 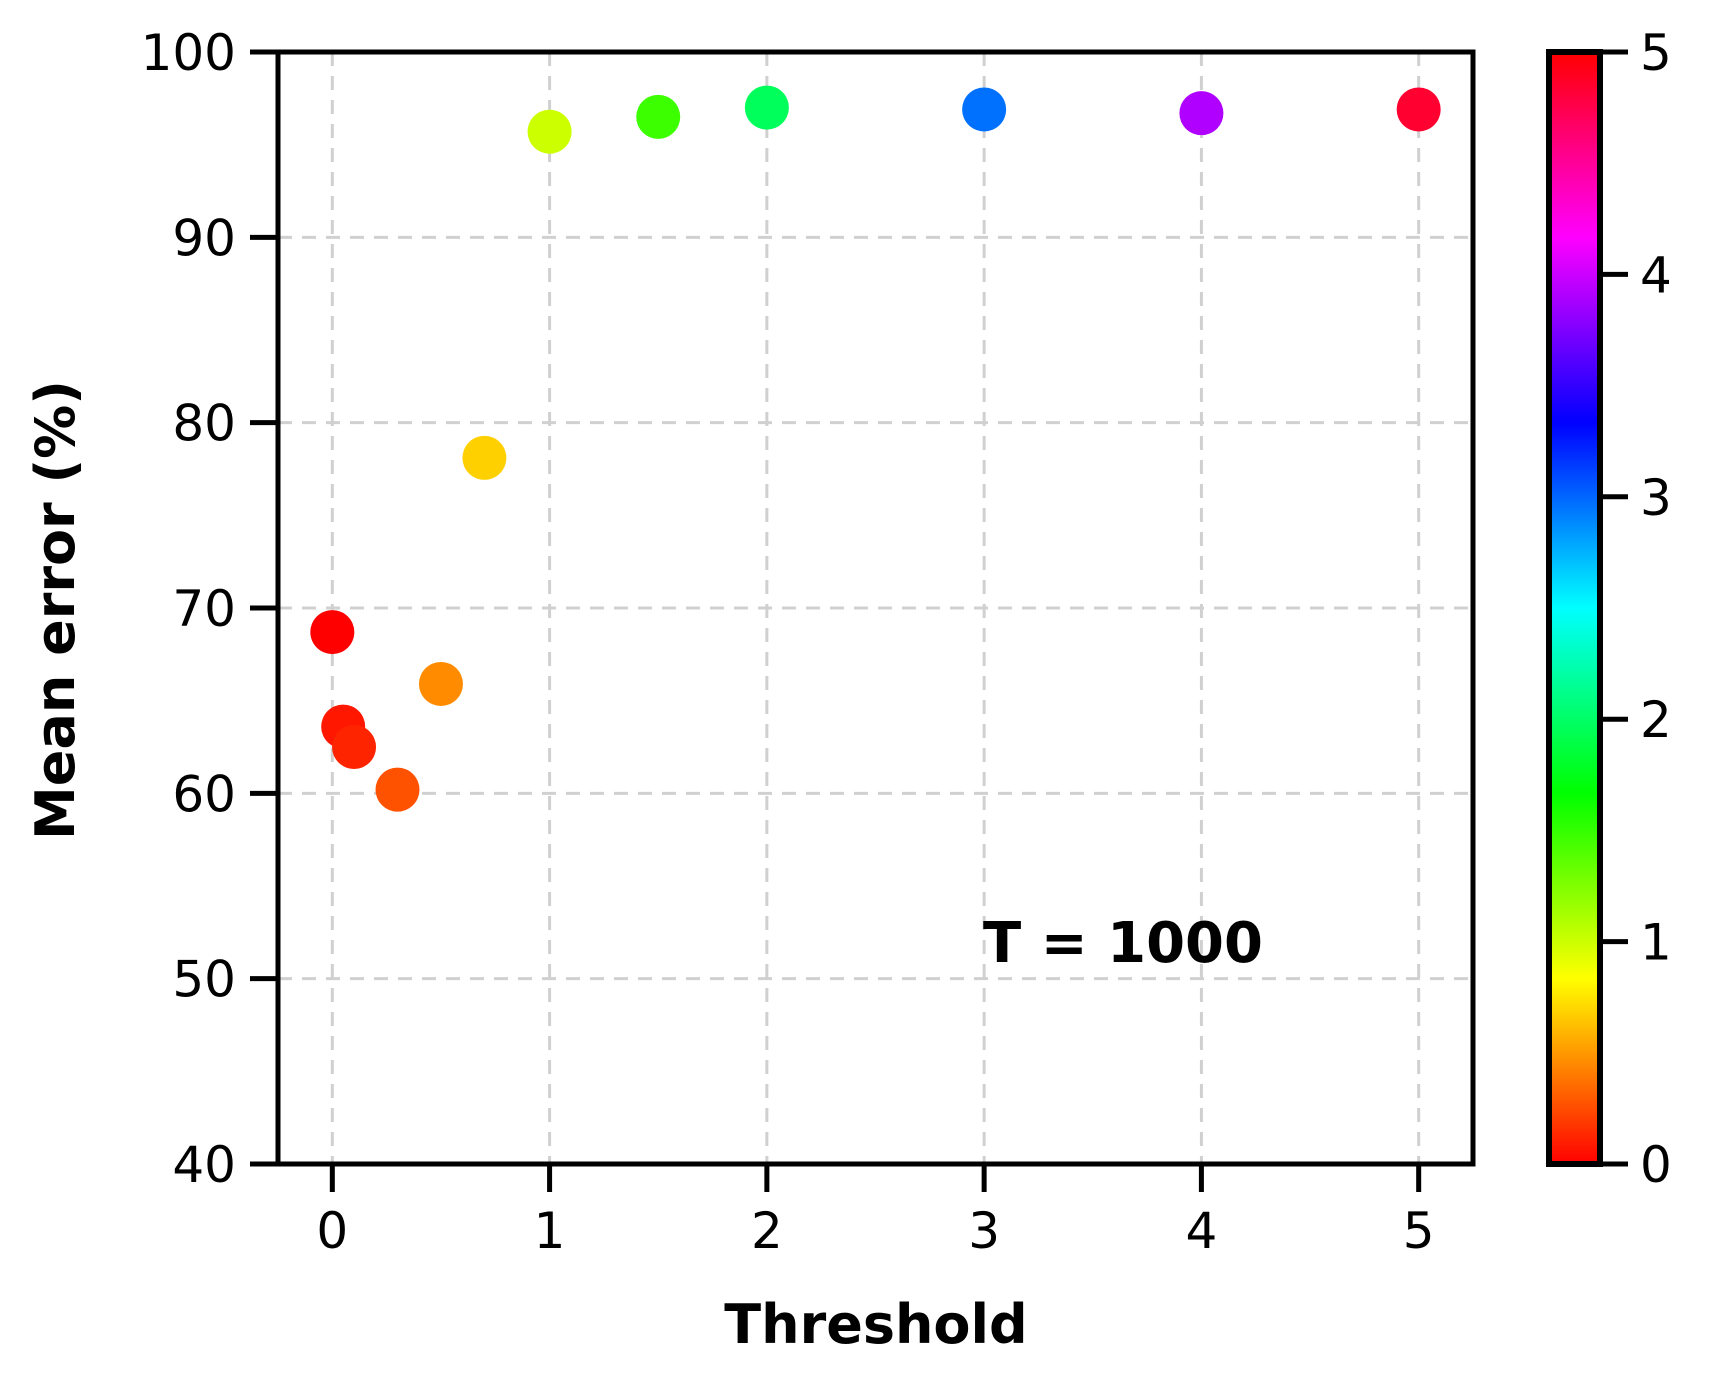 What do you see at coordinates (1574, 608) in the screenshot?
I see `colorbar-gradient` at bounding box center [1574, 608].